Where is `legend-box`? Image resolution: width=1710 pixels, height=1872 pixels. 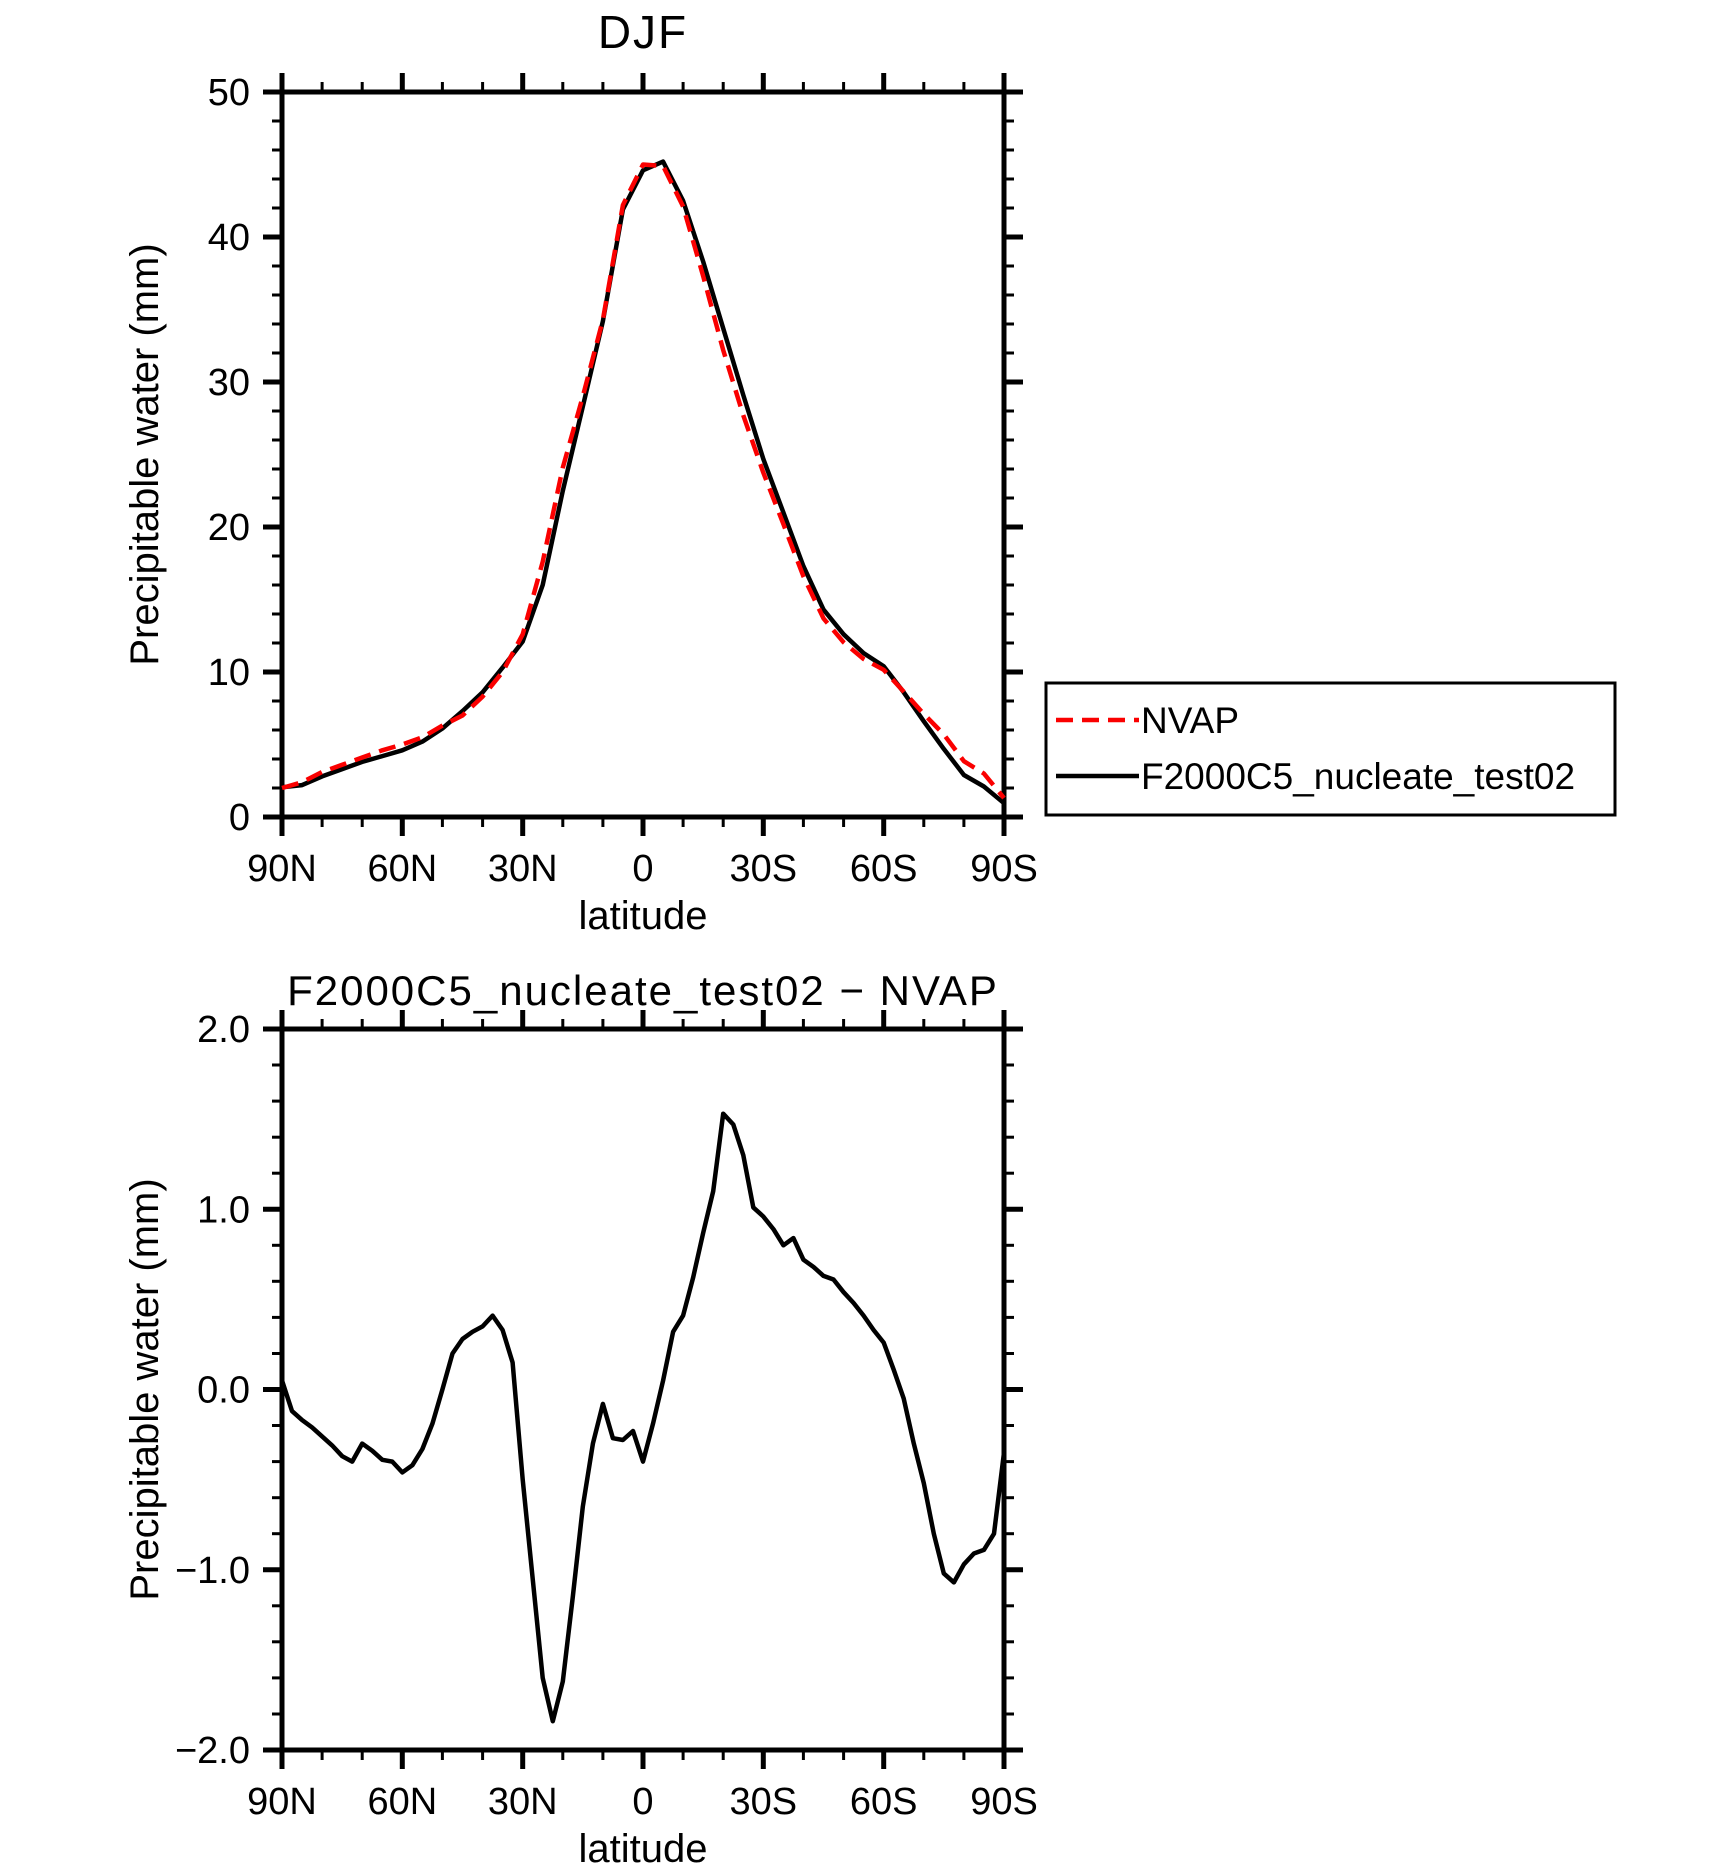 legend-box is located at coordinates (1330, 749).